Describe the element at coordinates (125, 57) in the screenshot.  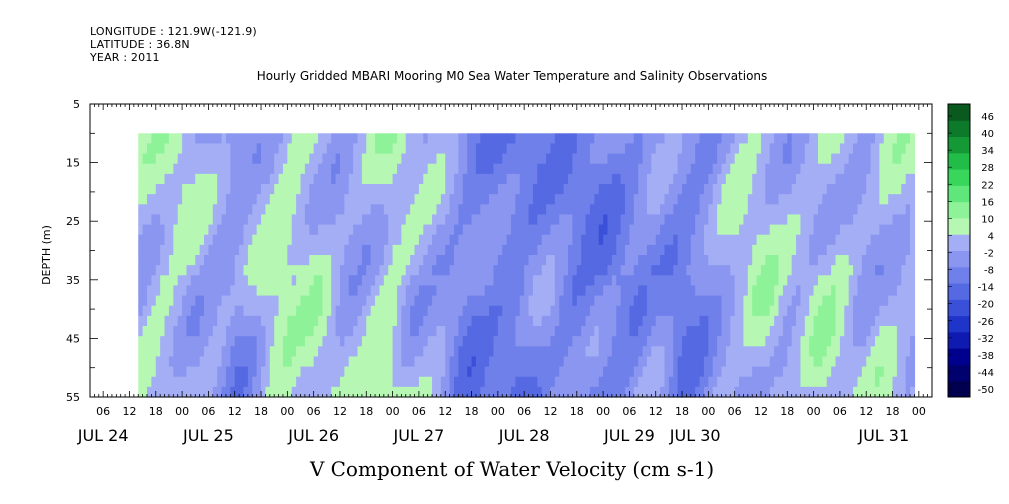
I see `year-label: YEAR : 2011` at that location.